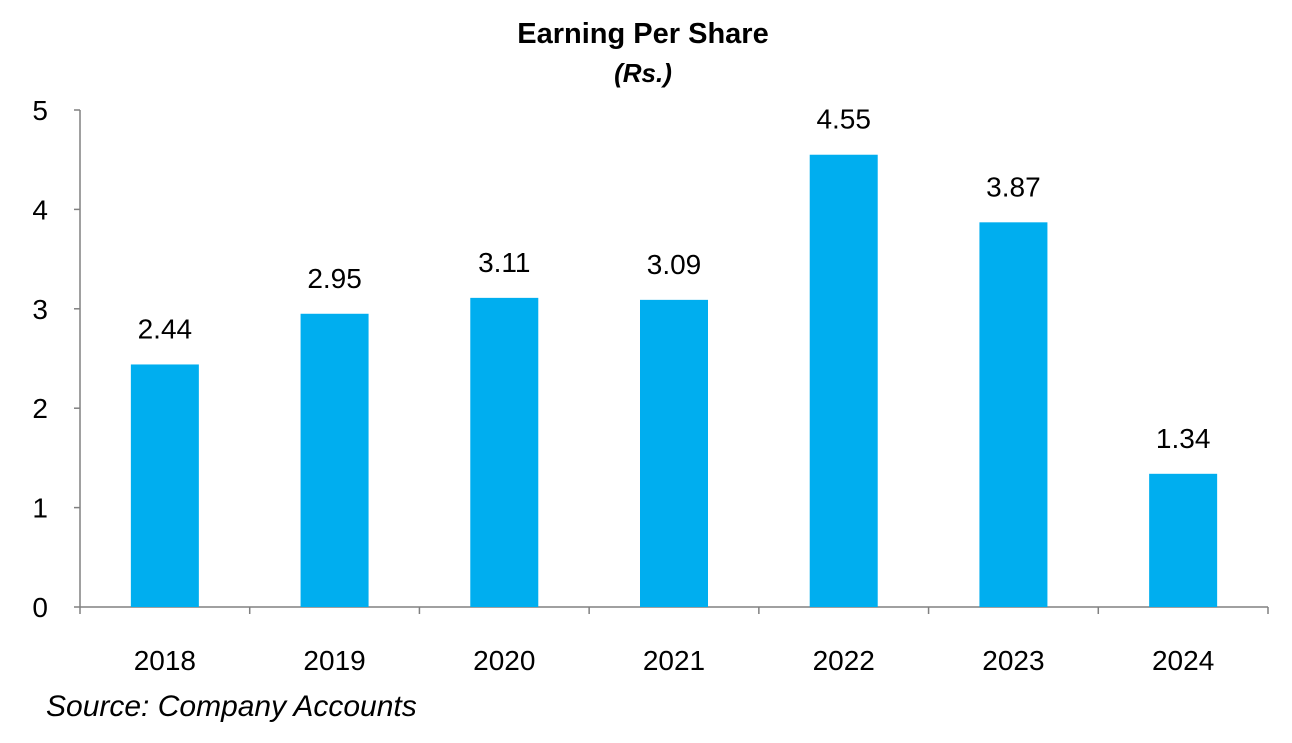 The image size is (1292, 743). I want to click on x-tick-label: 2021, so click(674, 660).